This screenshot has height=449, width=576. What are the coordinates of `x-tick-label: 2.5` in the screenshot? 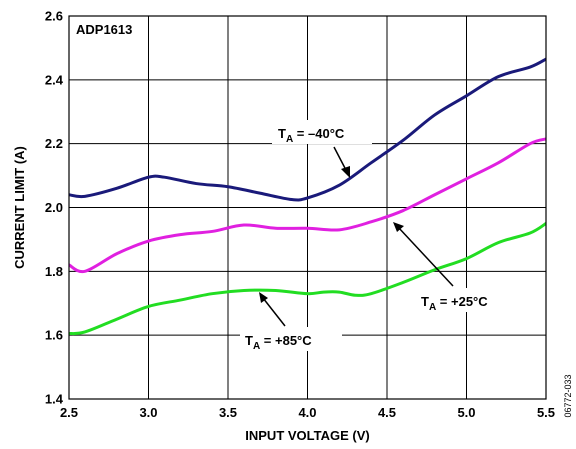 It's located at (69, 412).